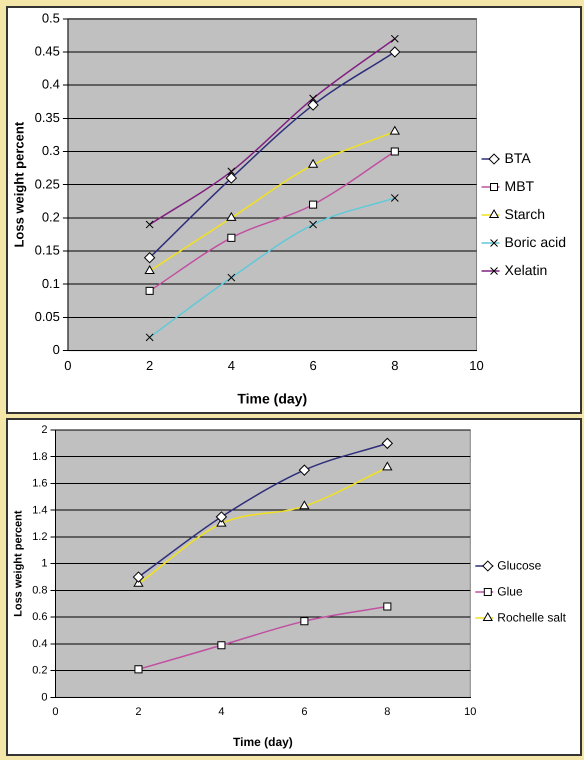 This screenshot has height=760, width=584. I want to click on y-tick-label: 1.2, so click(40, 536).